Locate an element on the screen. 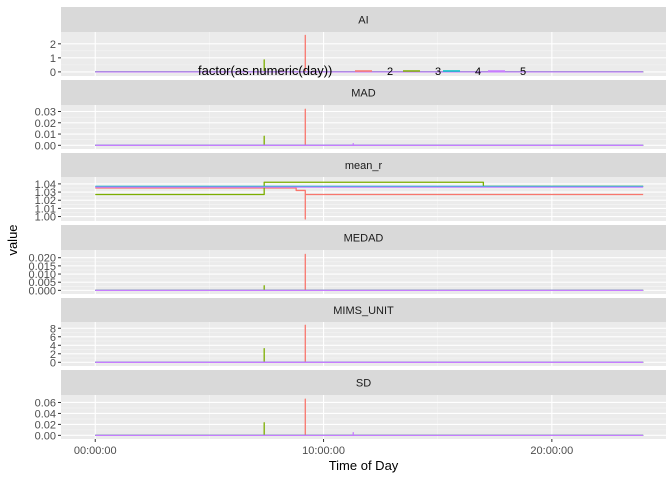 The image size is (672, 480). facet-panel-ai: AI 0 1 2 is located at coordinates (358, 43).